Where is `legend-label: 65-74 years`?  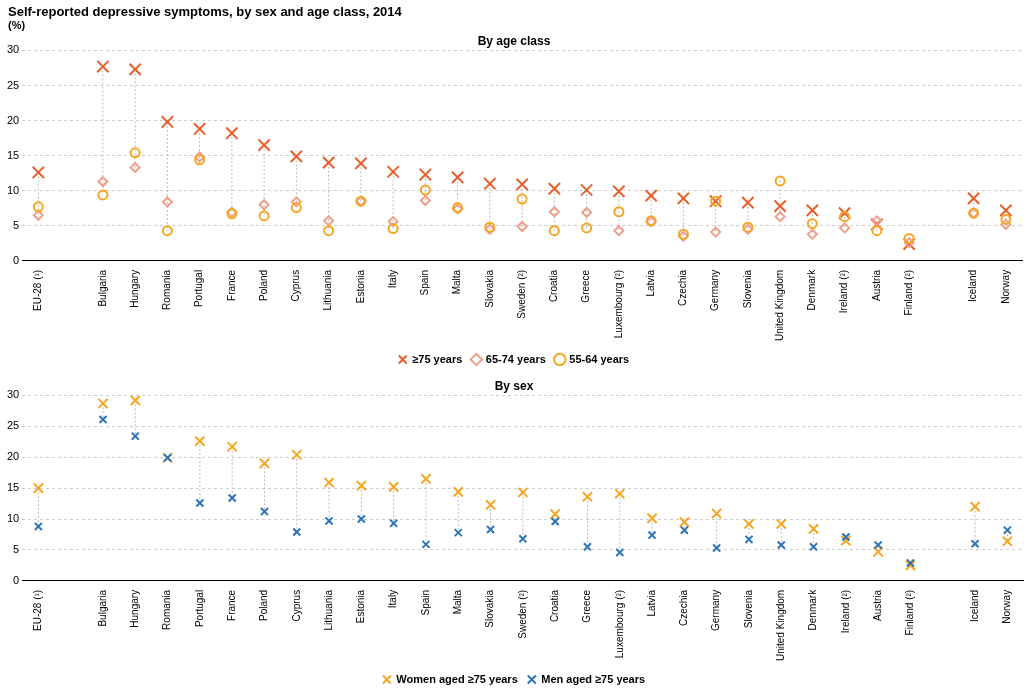 legend-label: 65-74 years is located at coordinates (515, 358).